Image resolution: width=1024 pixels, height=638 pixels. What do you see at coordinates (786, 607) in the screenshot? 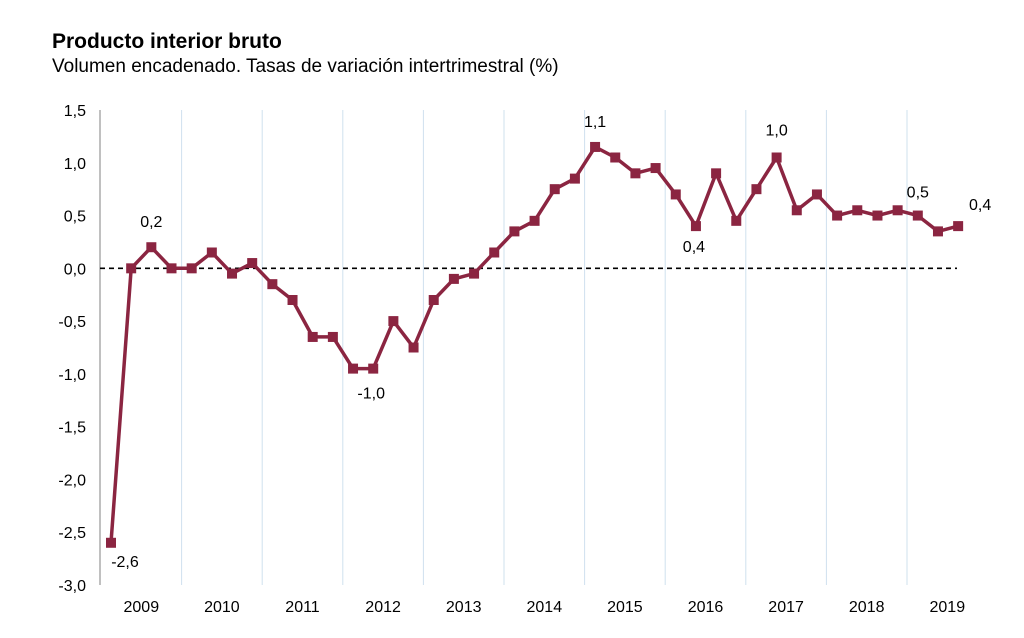
I see `x-tick-label: 2017` at bounding box center [786, 607].